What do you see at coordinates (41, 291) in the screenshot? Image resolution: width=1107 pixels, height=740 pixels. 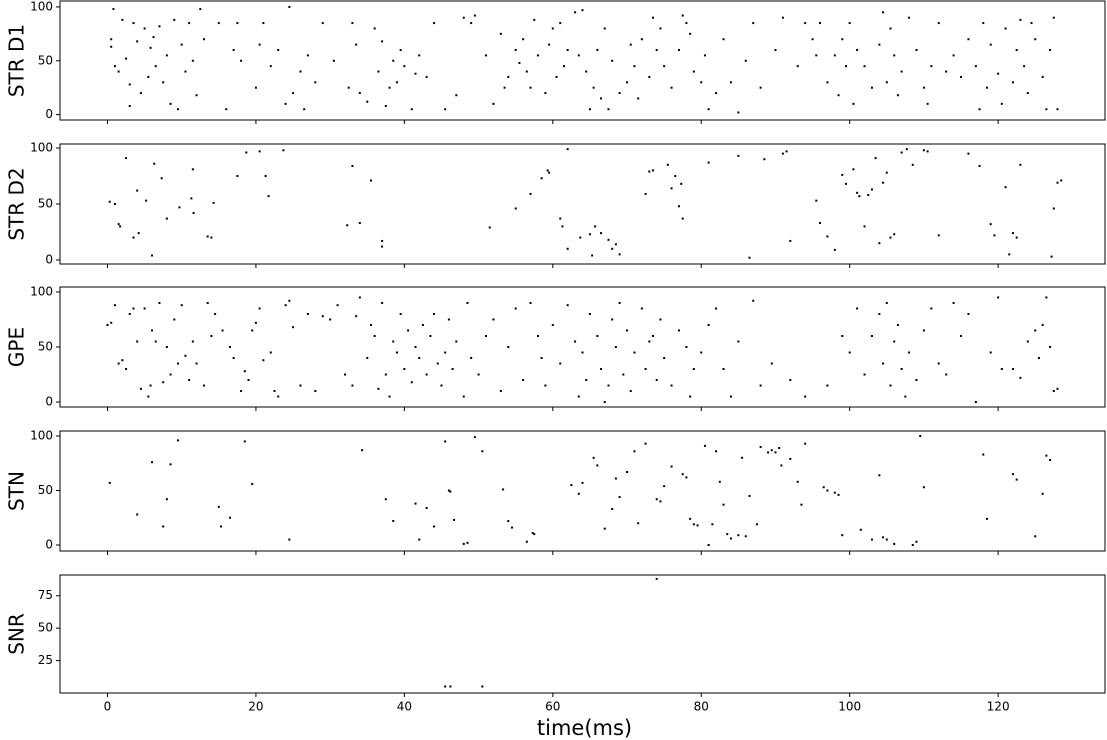 I see `y-tick-label: 100` at bounding box center [41, 291].